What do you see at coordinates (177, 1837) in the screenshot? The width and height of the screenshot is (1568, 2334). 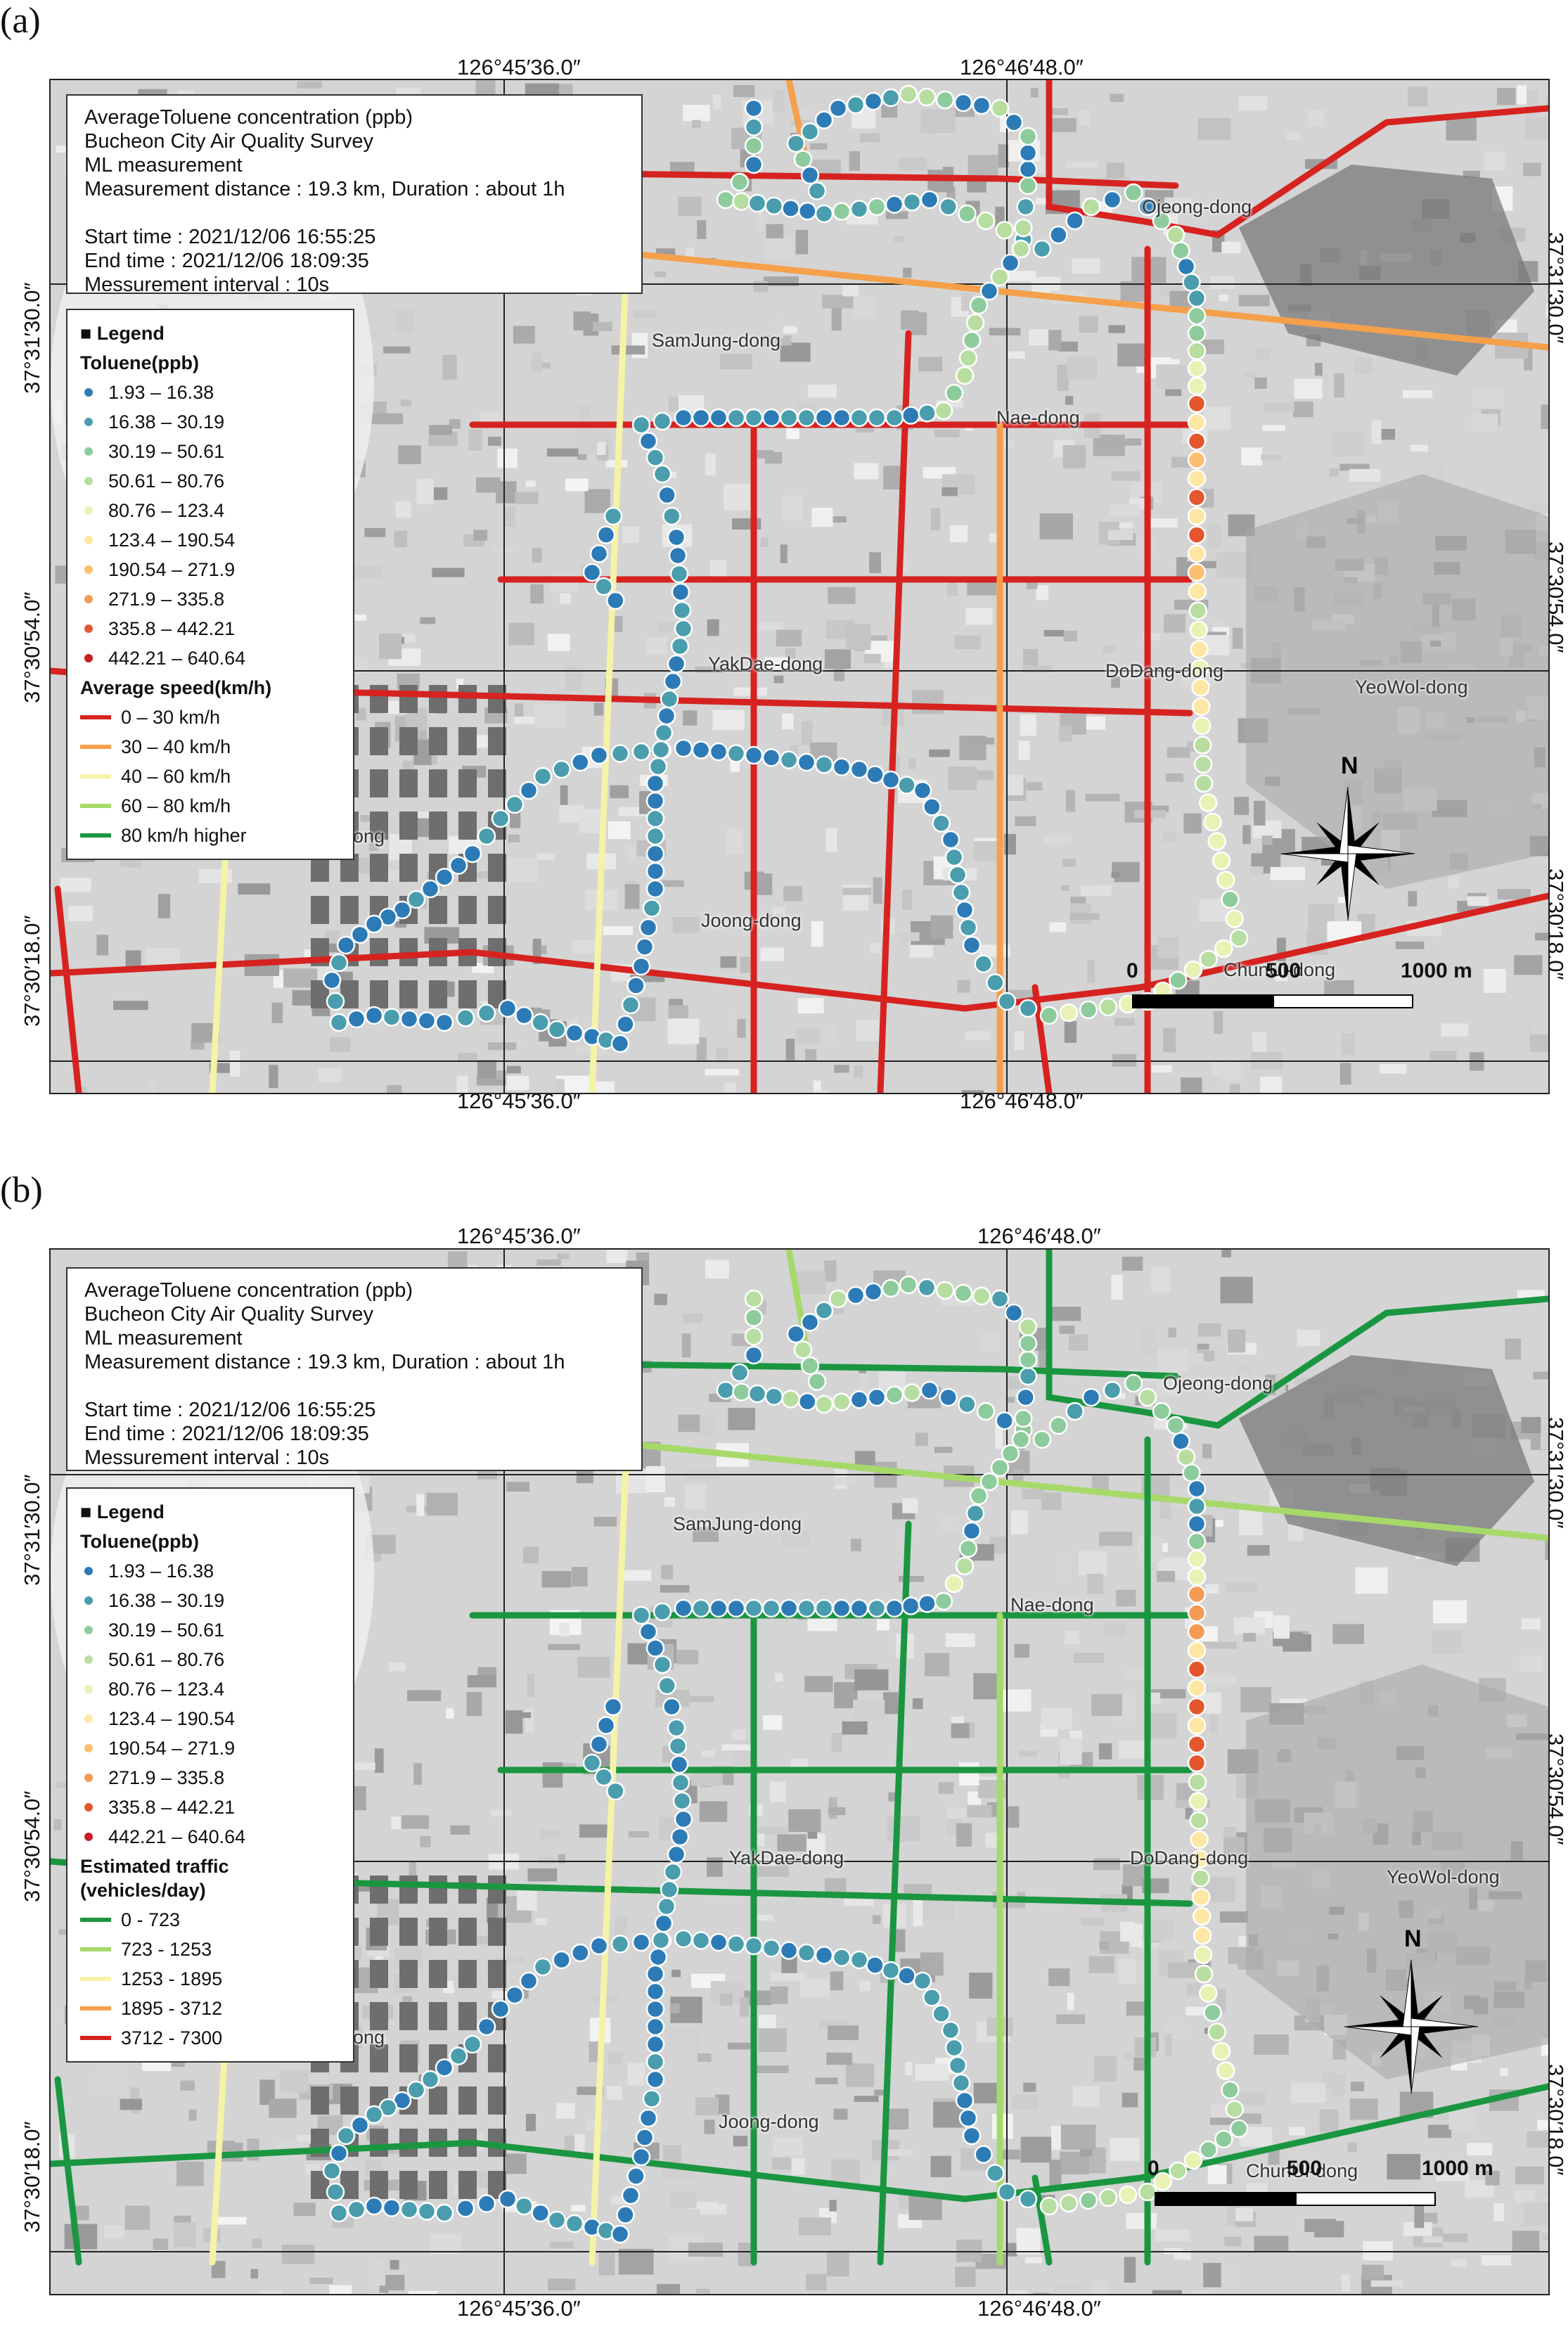 I see `legend-label: 442.21 – 640.64` at bounding box center [177, 1837].